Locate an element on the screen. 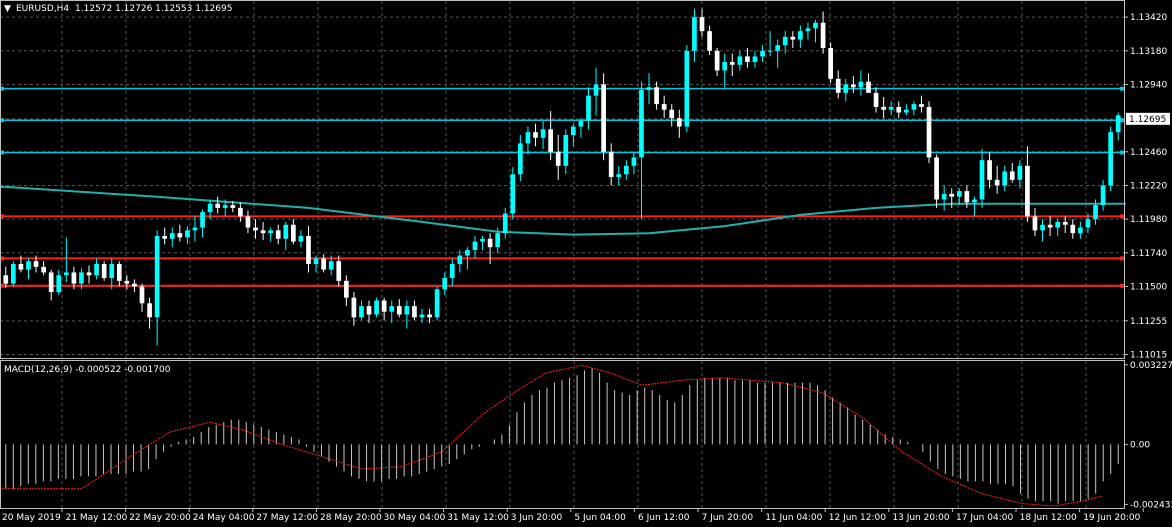 The height and width of the screenshot is (527, 1172). current-price-label: 1.12695 is located at coordinates (1147, 120).